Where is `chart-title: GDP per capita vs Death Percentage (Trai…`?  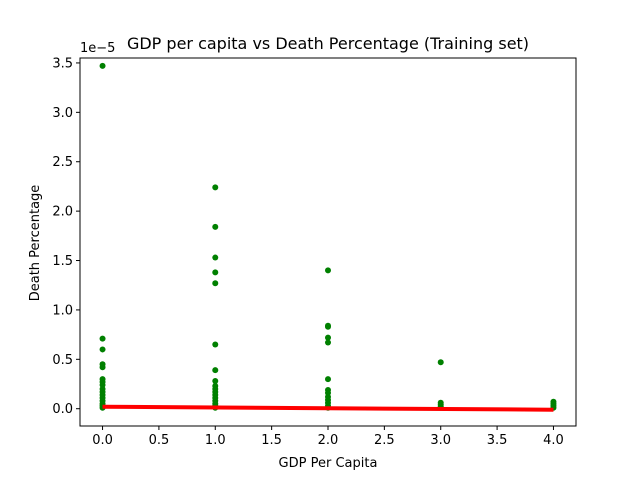
chart-title: GDP per capita vs Death Percentage (Trai… is located at coordinates (328, 43).